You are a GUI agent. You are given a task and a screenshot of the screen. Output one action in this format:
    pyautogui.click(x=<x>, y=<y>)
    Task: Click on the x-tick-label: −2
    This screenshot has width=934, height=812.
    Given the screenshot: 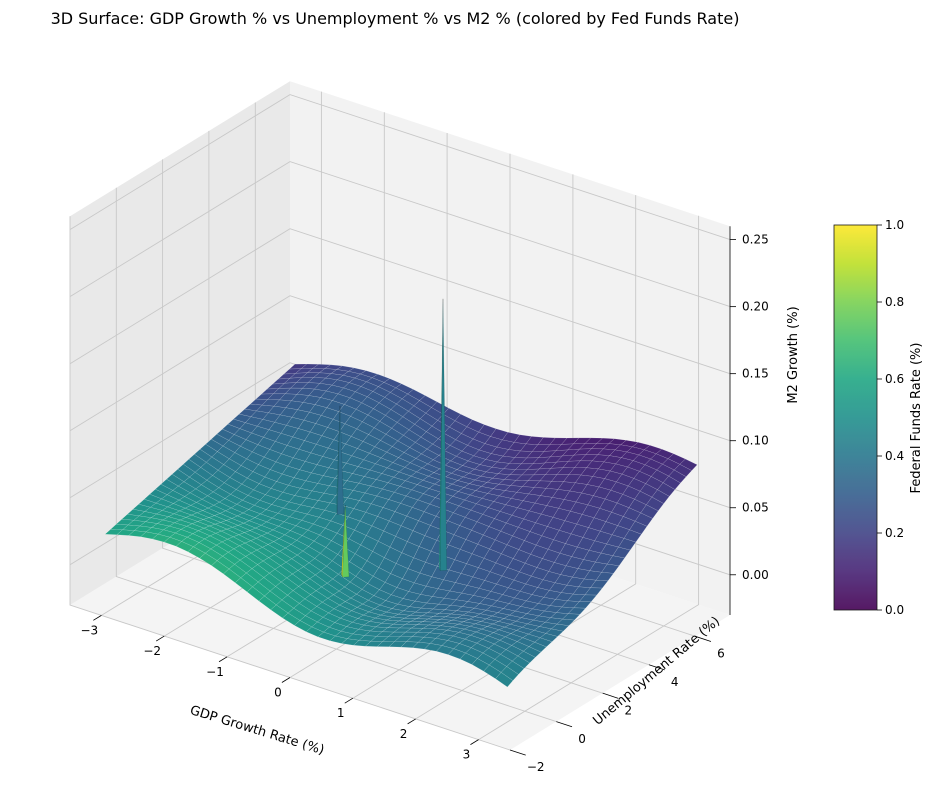 What is the action you would take?
    pyautogui.click(x=152, y=651)
    